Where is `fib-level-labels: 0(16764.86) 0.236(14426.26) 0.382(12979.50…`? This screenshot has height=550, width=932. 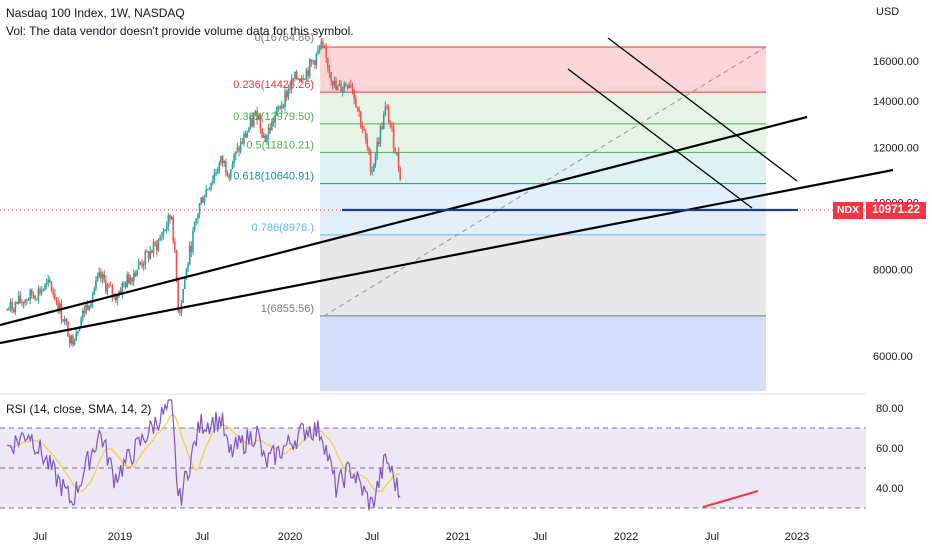
fib-level-labels: 0(16764.86) 0.236(14426.26) 0.382(12979.50… is located at coordinates (273, 173).